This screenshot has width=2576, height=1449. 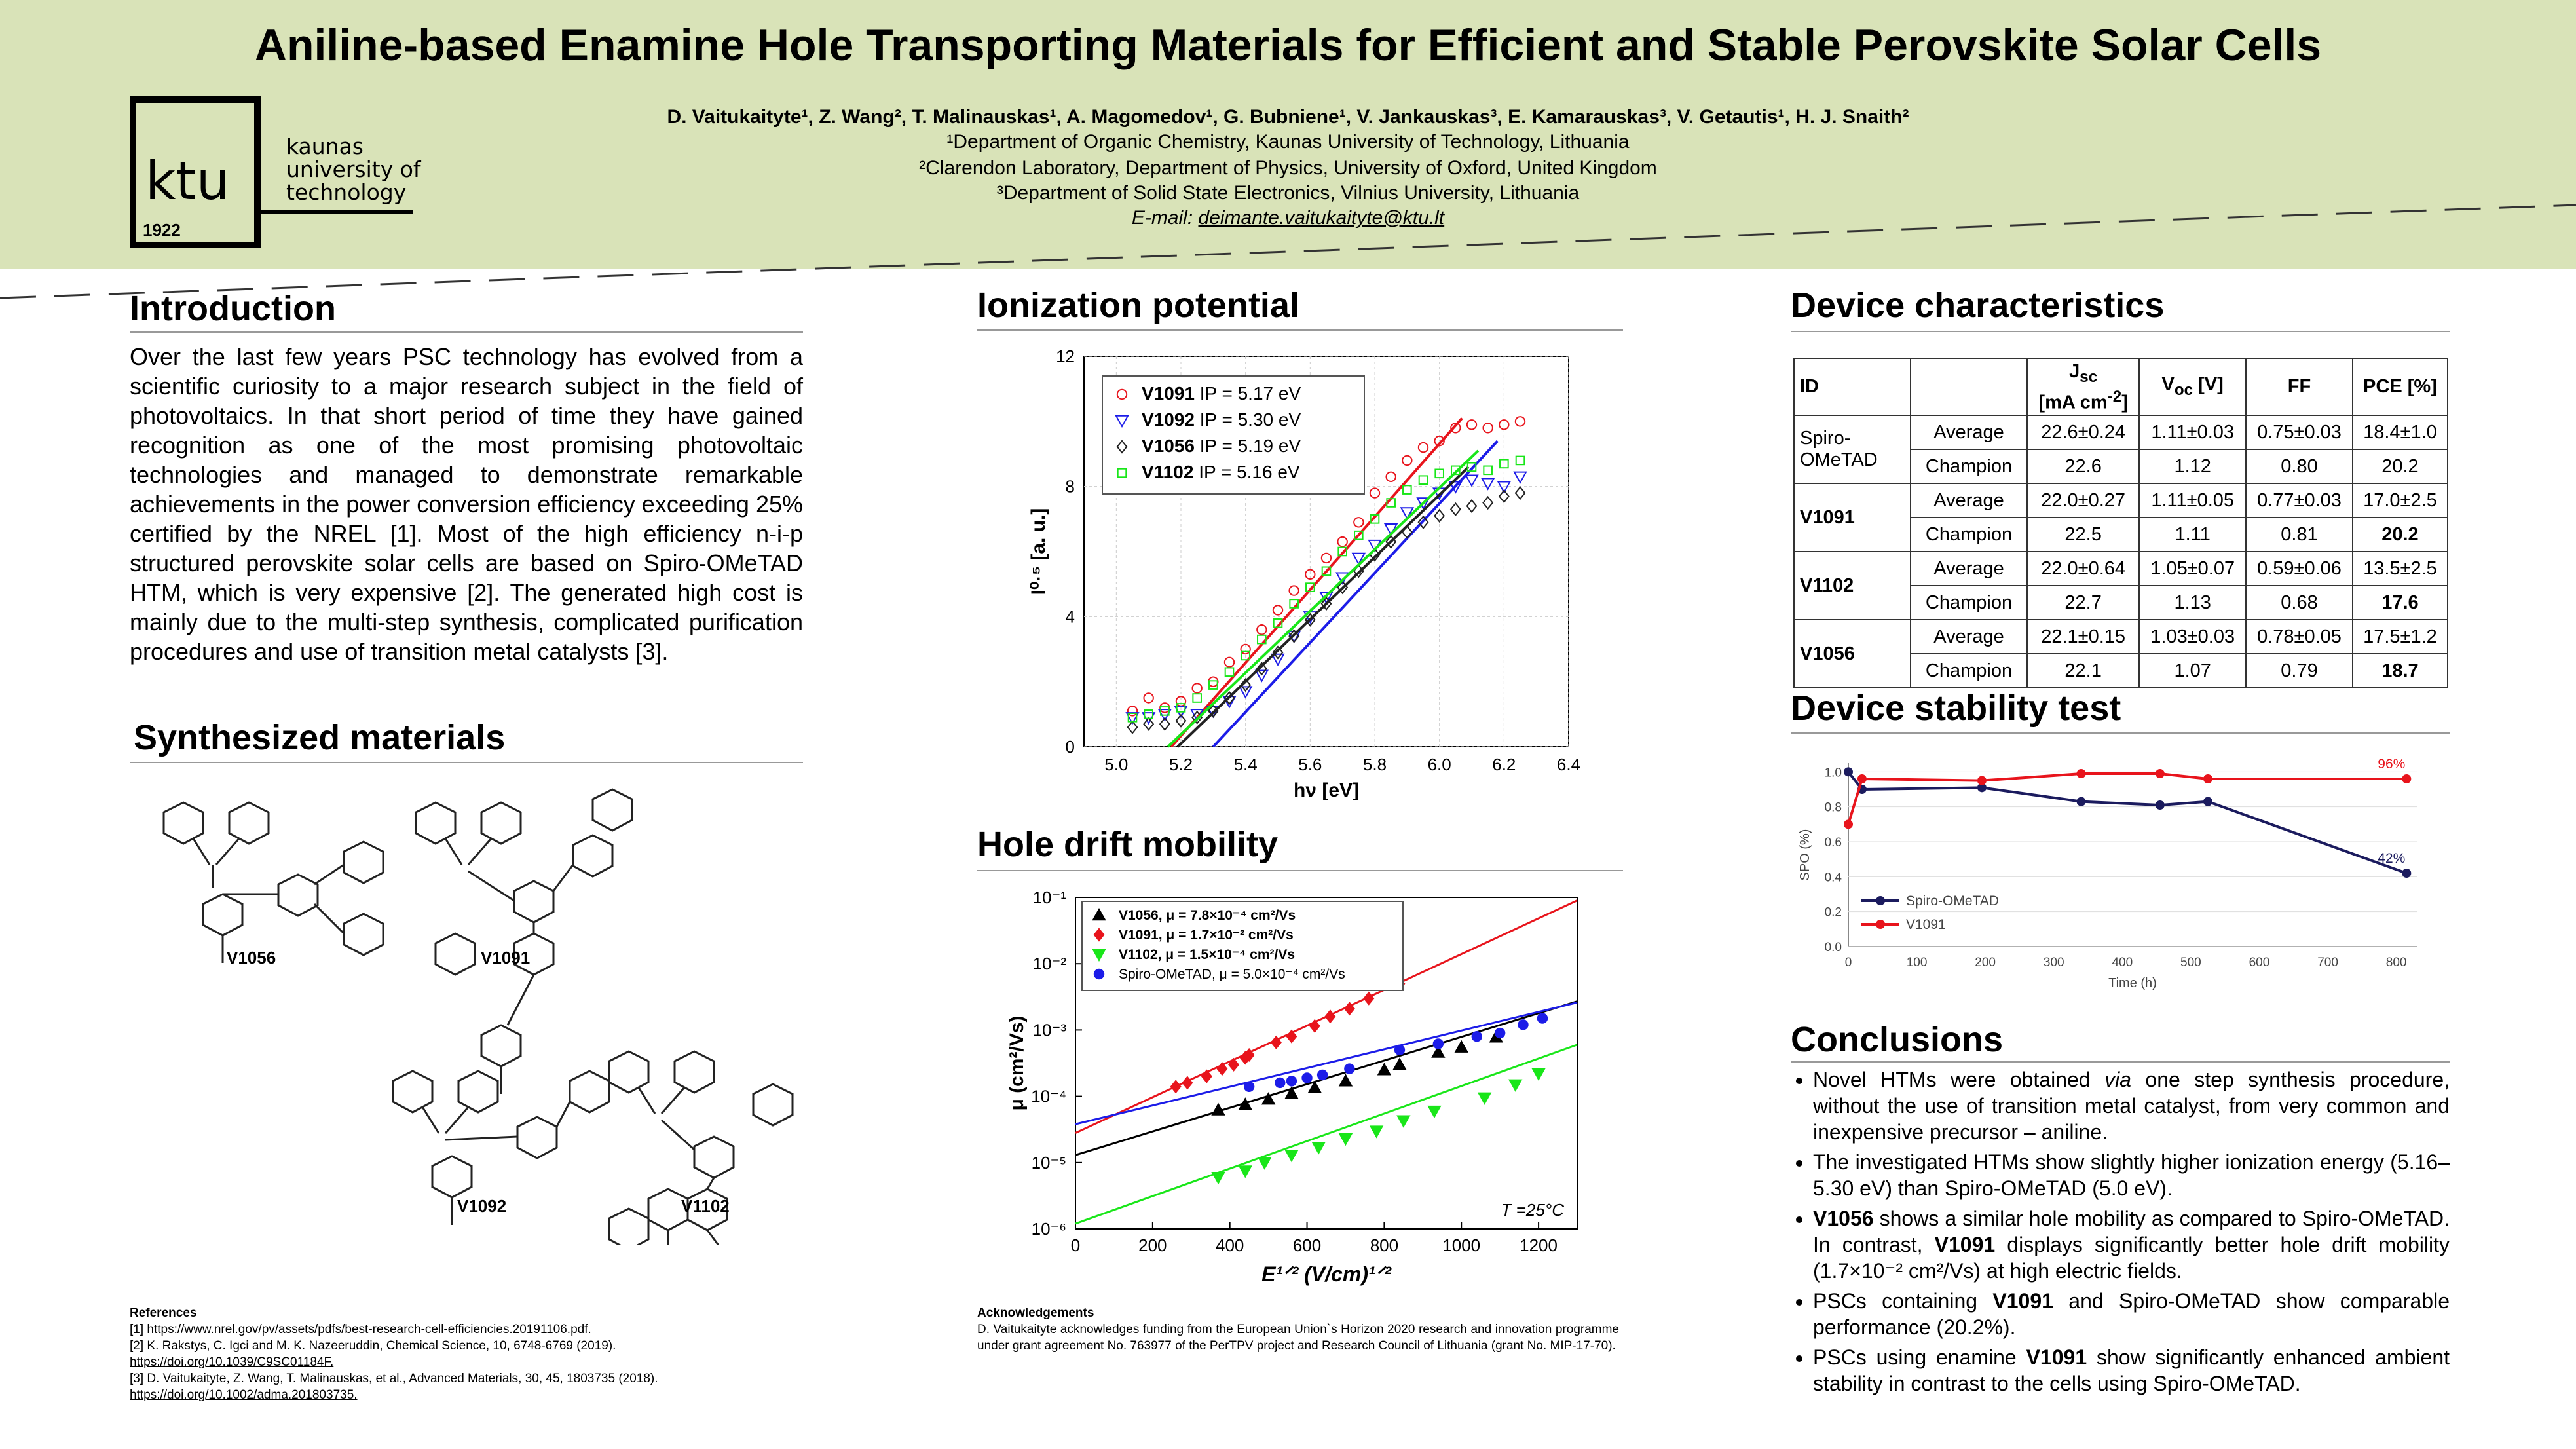 I want to click on legend-entry-V1056: V1056 IP = 5.19 eV, so click(x=1221, y=446).